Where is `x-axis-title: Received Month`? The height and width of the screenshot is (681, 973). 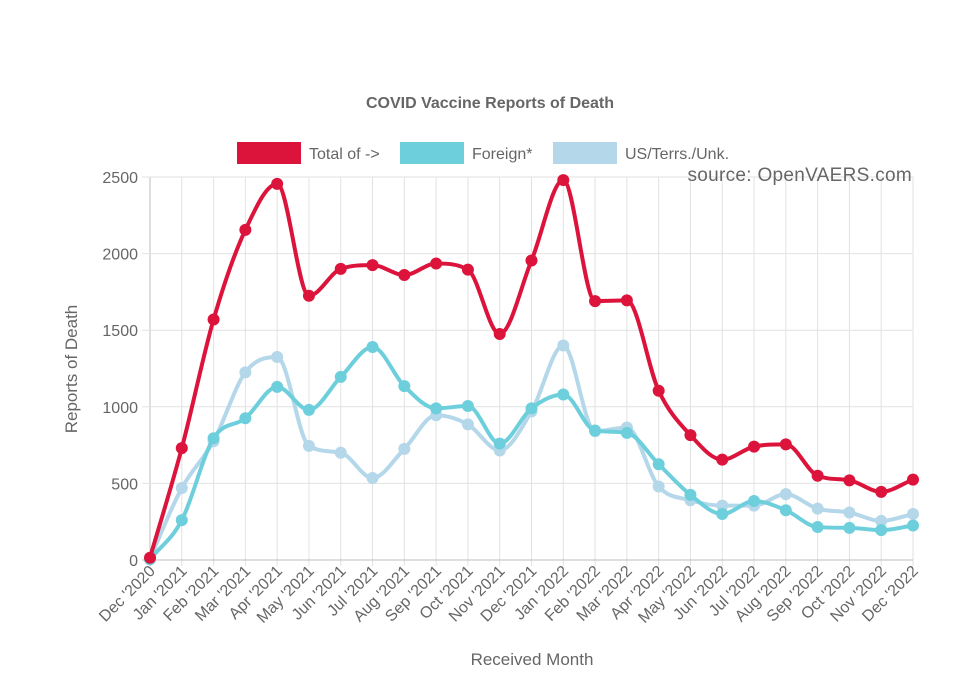
x-axis-title: Received Month is located at coordinates (532, 659).